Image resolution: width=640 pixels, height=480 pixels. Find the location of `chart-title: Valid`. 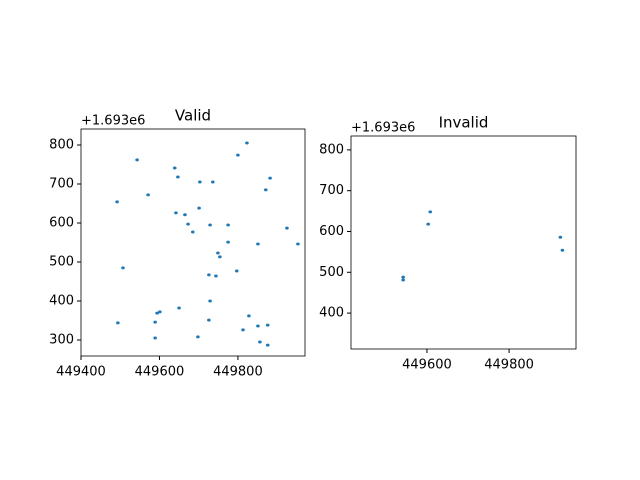

chart-title: Valid is located at coordinates (193, 116).